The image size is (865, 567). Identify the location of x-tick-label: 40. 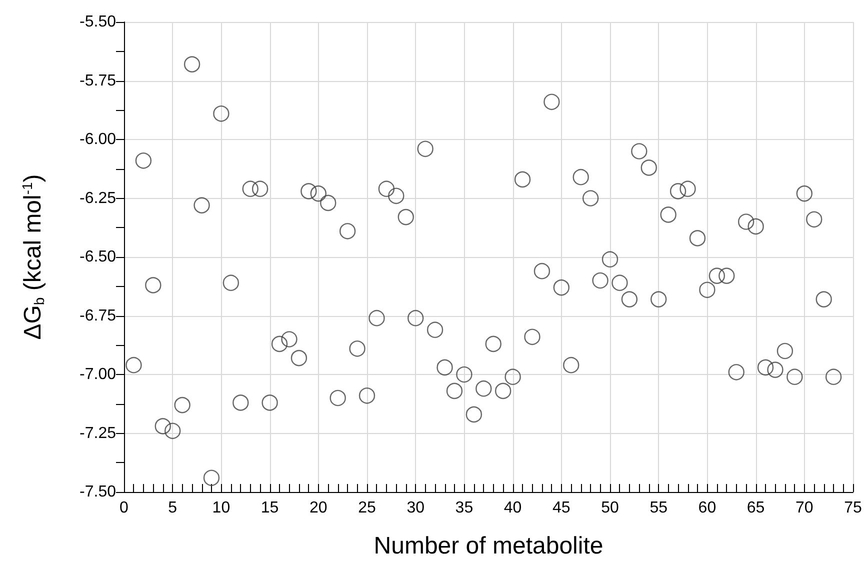
(513, 508).